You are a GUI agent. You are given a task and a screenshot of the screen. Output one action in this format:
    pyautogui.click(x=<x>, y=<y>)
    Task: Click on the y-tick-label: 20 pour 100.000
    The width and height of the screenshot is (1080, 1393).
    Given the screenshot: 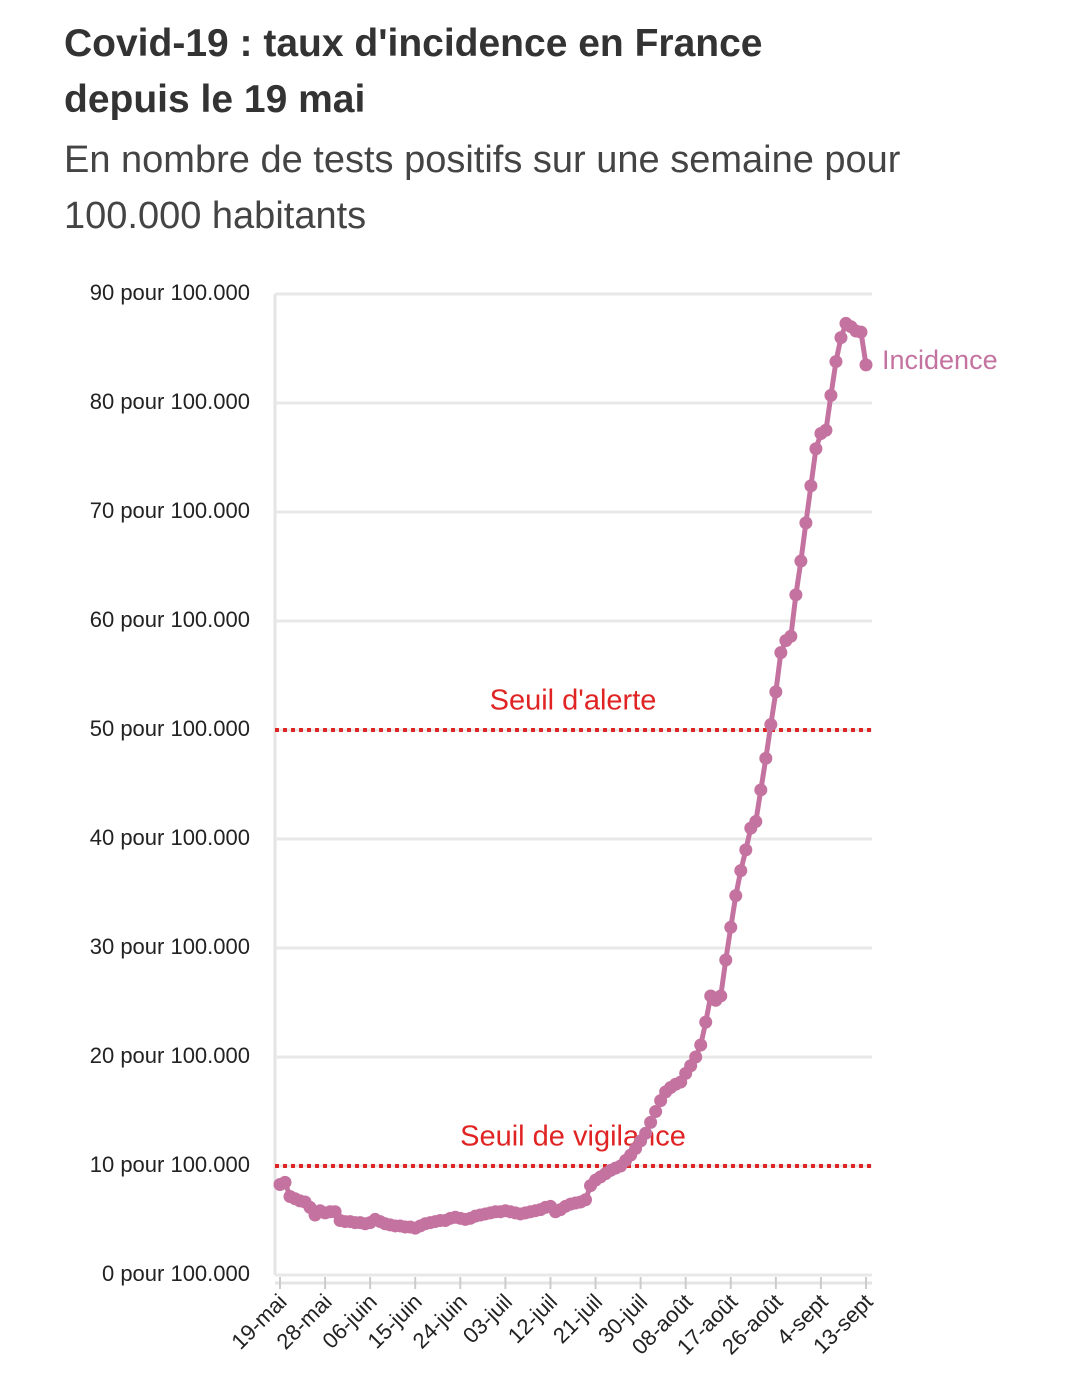 What is the action you would take?
    pyautogui.click(x=170, y=1055)
    